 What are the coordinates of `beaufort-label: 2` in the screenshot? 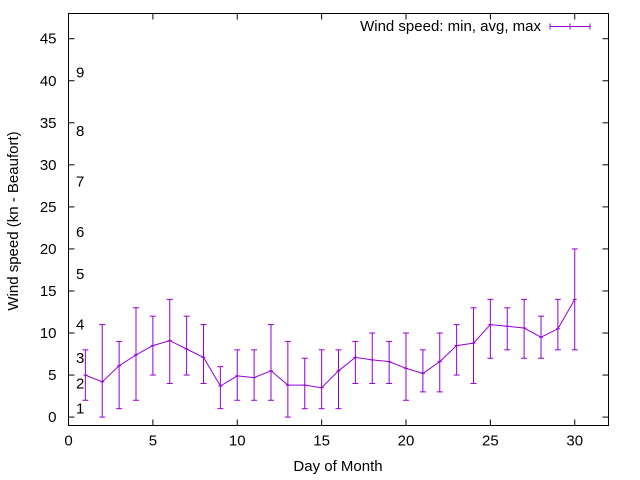 It's located at (80, 383).